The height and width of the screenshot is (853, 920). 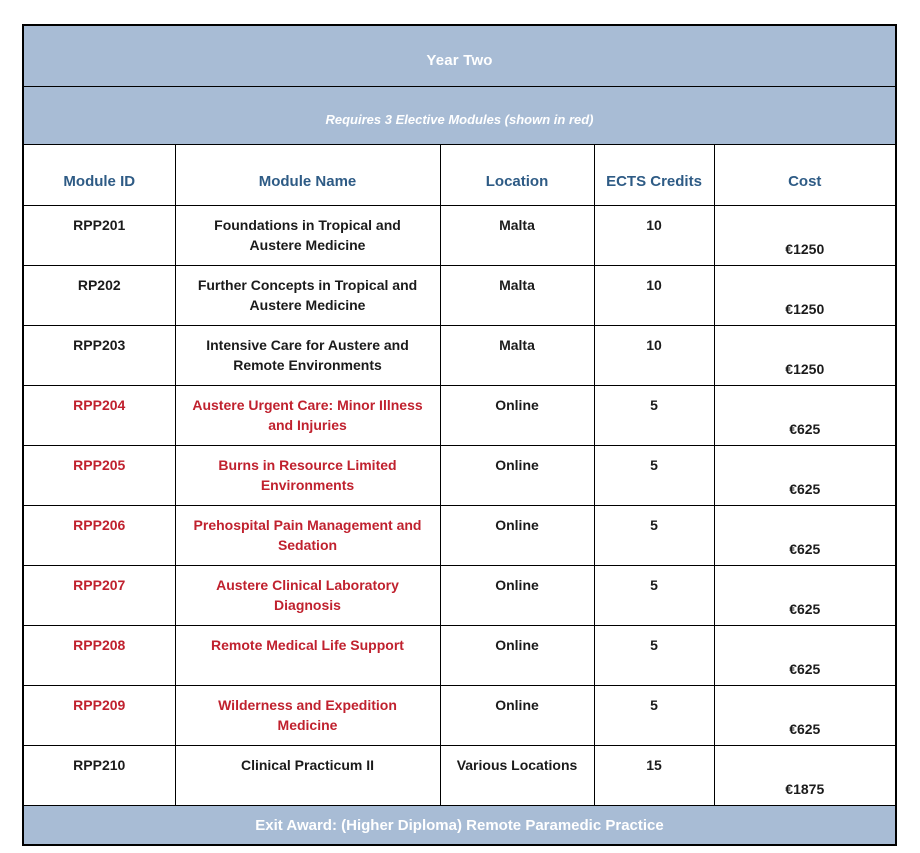 I want to click on module-id-cell: RPP208, so click(x=99, y=655).